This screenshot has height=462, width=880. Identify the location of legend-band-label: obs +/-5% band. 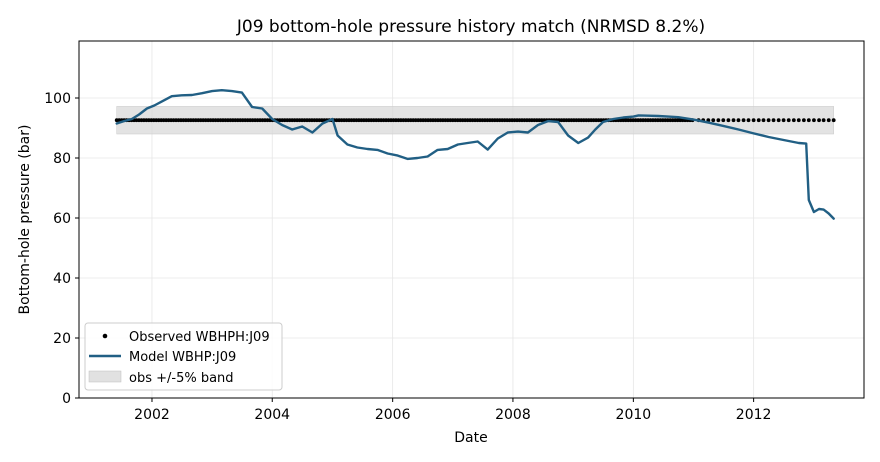
(181, 378).